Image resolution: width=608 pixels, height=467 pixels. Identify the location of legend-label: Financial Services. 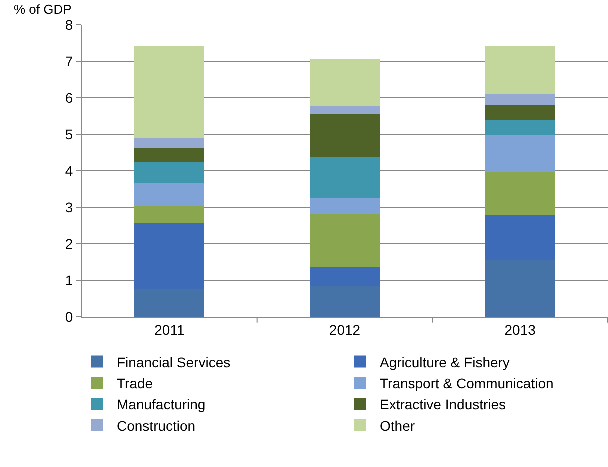
(174, 362).